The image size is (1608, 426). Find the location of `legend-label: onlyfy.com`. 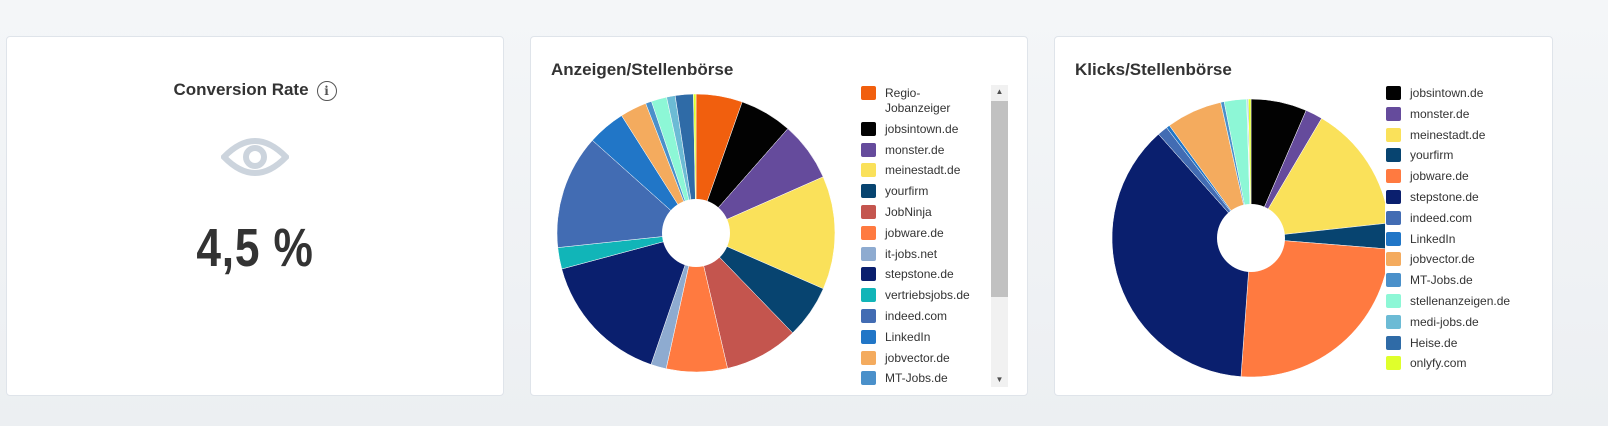

legend-label: onlyfy.com is located at coordinates (1438, 363).